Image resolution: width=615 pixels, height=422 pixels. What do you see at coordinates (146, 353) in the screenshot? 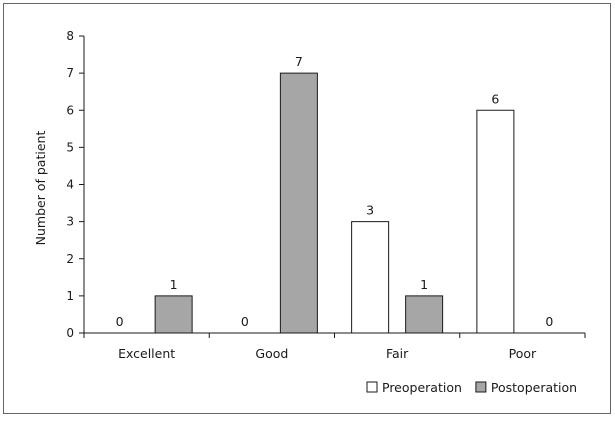
I see `x-tick-label: Excellent` at bounding box center [146, 353].